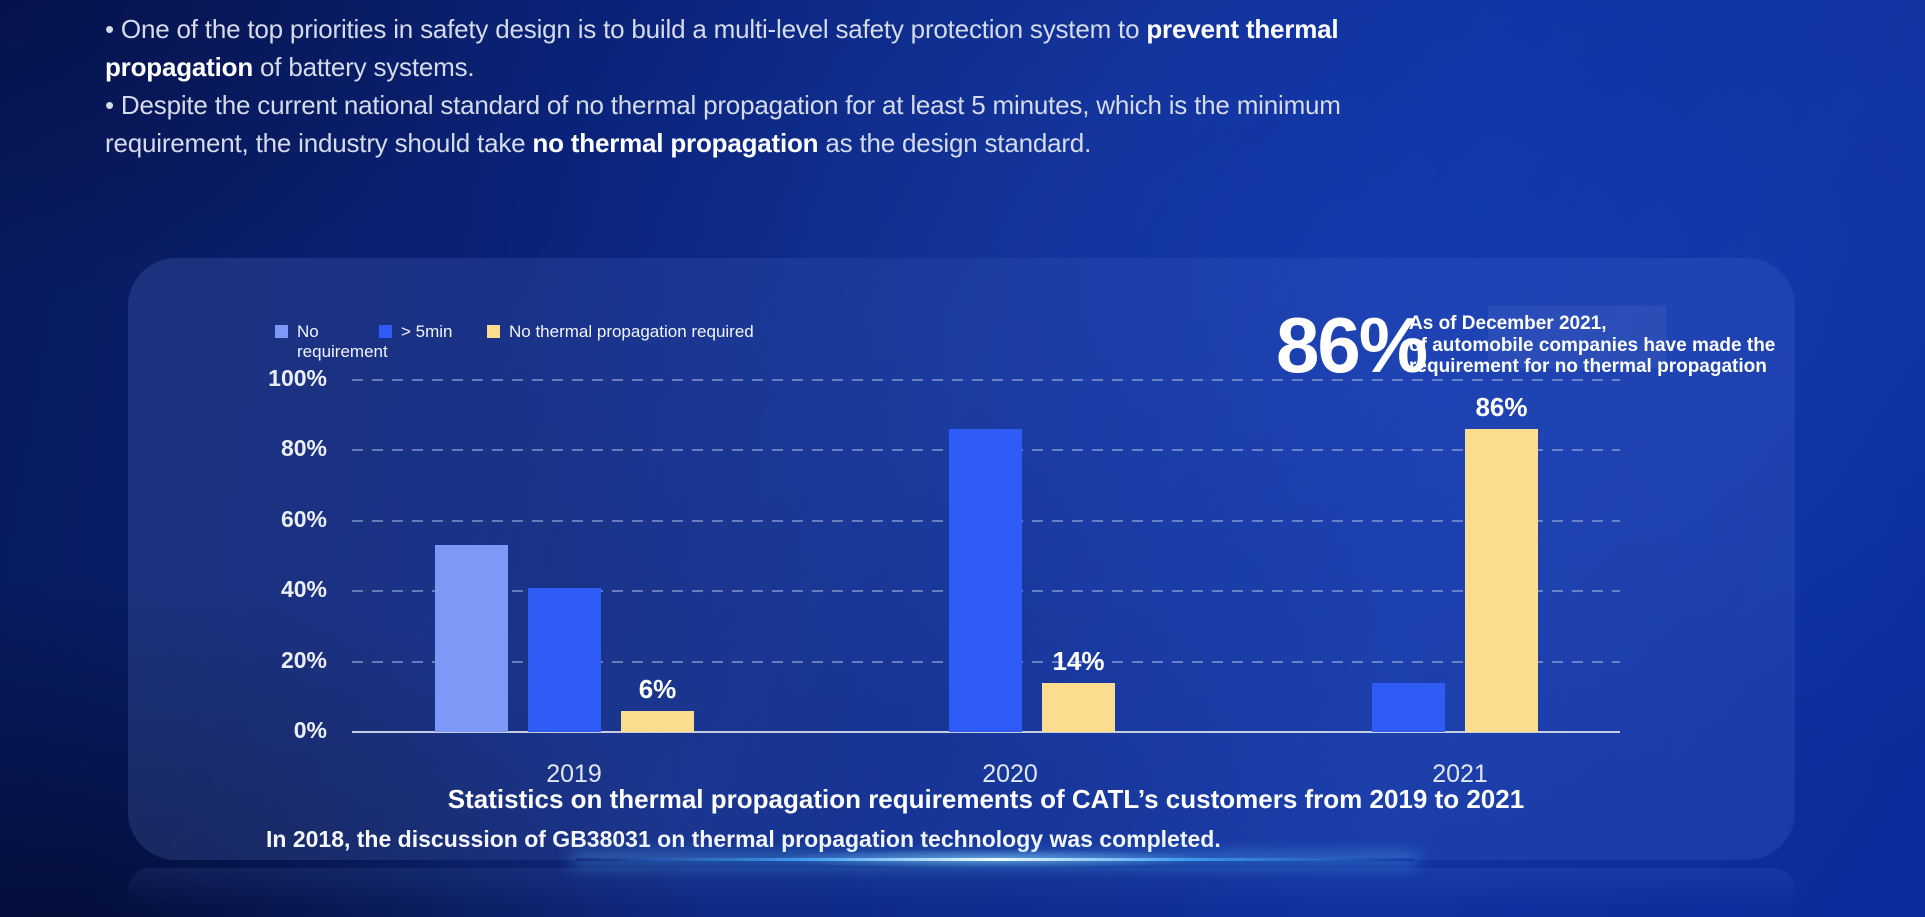 Image resolution: width=1925 pixels, height=917 pixels. What do you see at coordinates (493, 331) in the screenshot?
I see `legend-swatch-no-propagation` at bounding box center [493, 331].